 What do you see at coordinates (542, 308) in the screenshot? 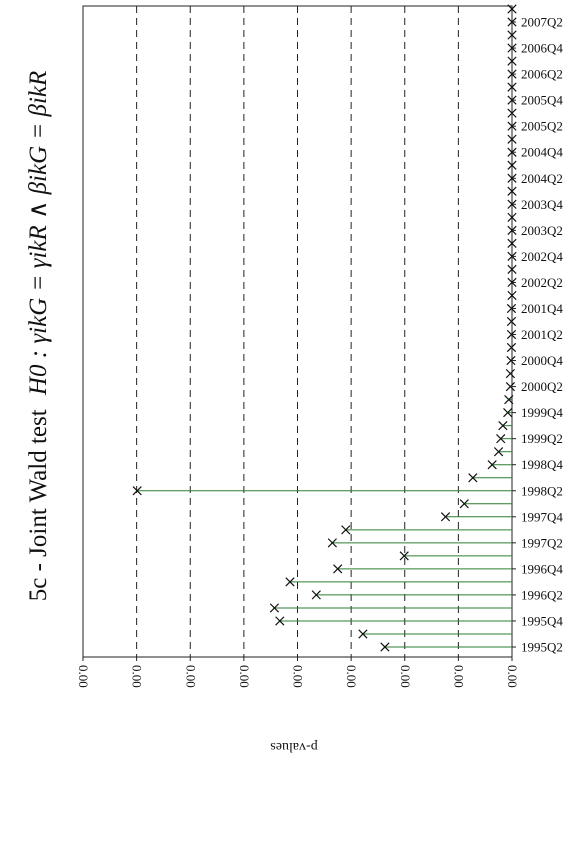
I see `y-tick-label: 2001Q4` at bounding box center [542, 308].